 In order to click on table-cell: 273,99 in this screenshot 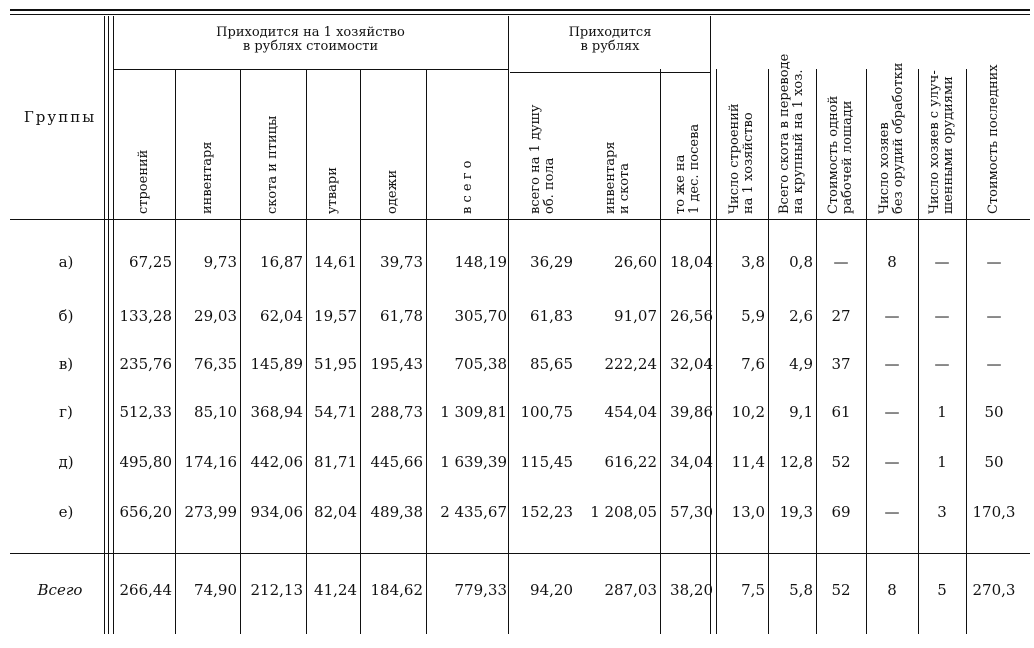, I will do `click(211, 512)`.